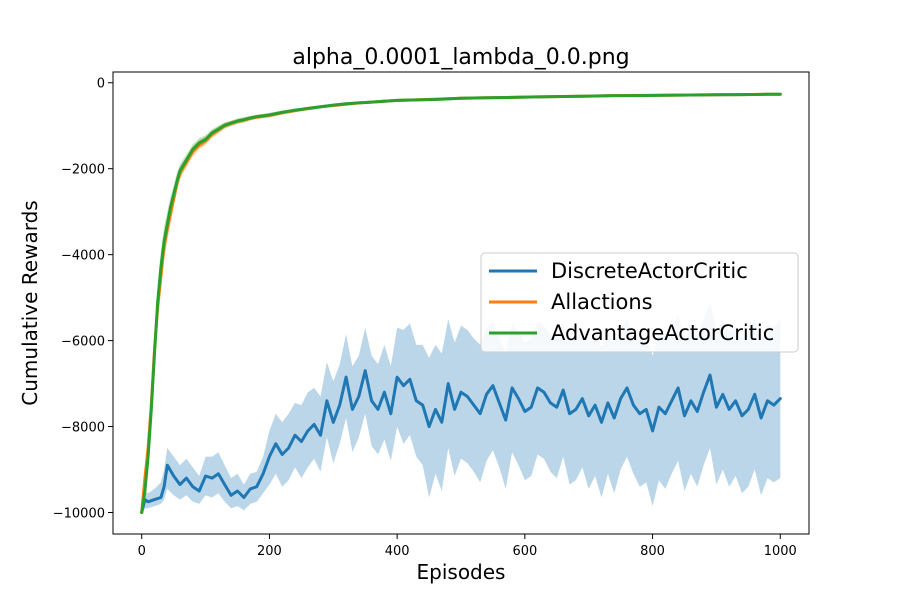  Describe the element at coordinates (101, 84) in the screenshot. I see `y-tick-label: 0` at that location.